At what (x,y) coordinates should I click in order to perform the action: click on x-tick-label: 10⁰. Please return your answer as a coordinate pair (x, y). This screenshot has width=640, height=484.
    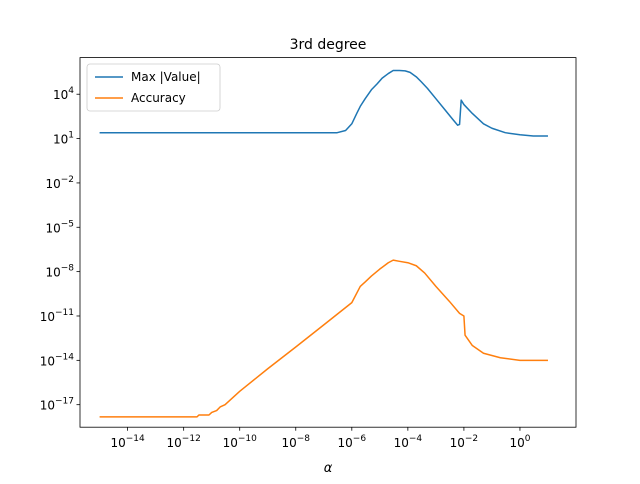
    Looking at the image, I should click on (519, 442).